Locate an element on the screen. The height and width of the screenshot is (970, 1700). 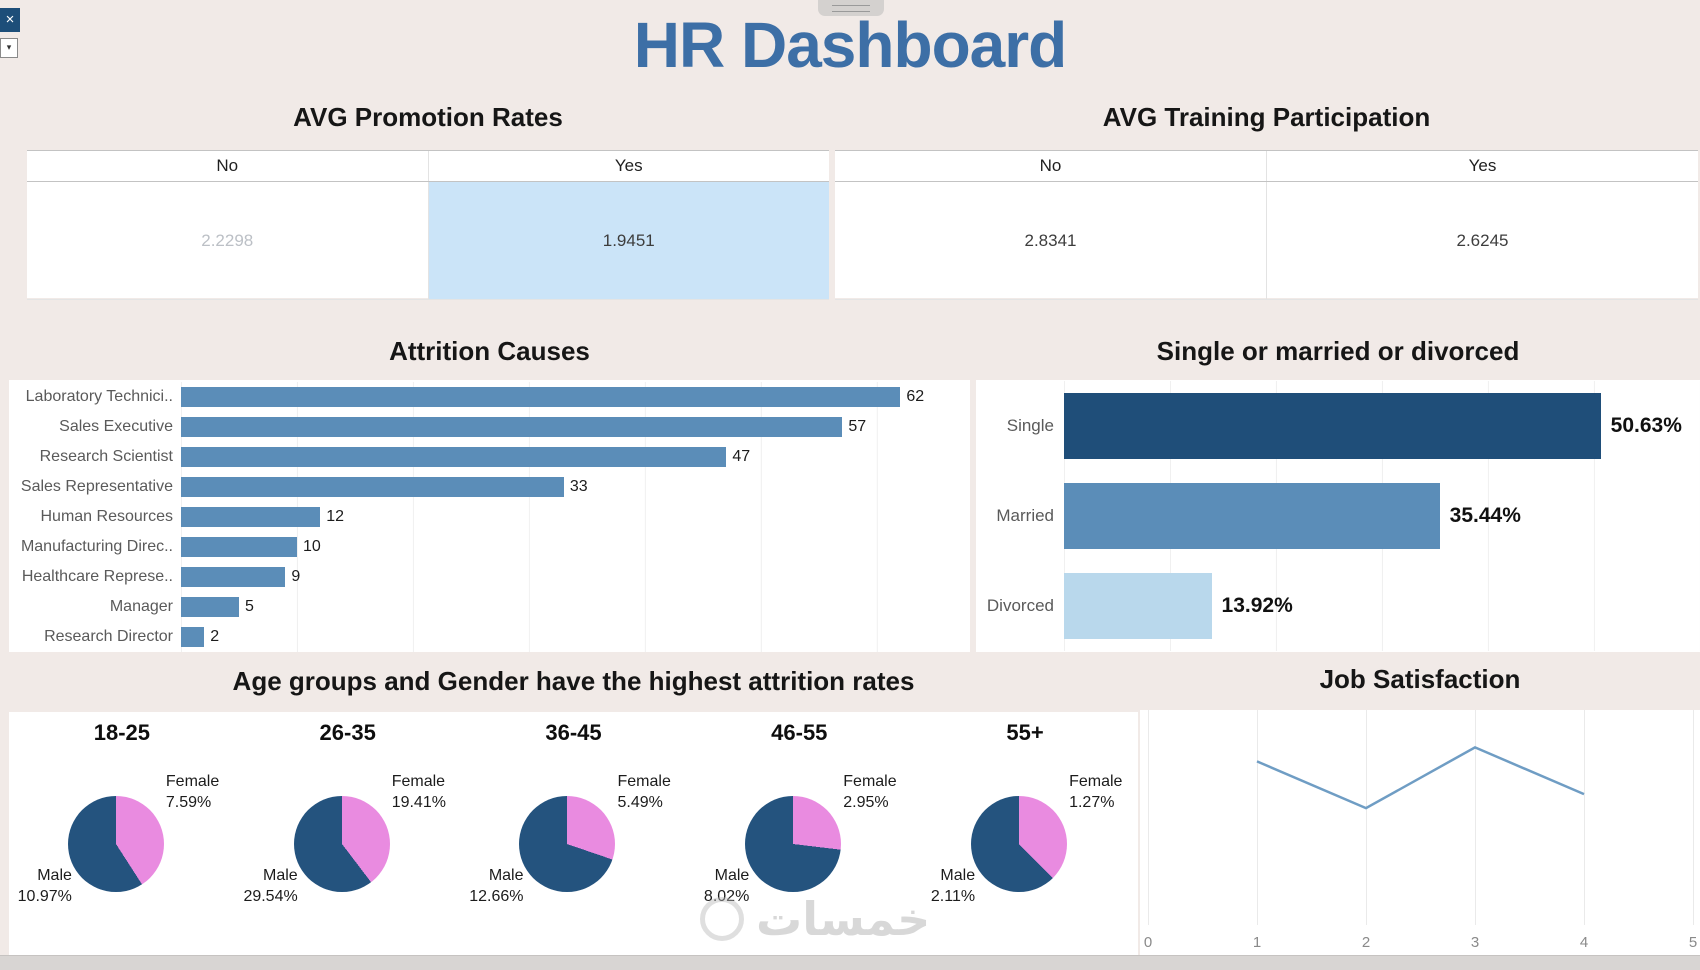
horizontal-scrollbar is located at coordinates (850, 962).